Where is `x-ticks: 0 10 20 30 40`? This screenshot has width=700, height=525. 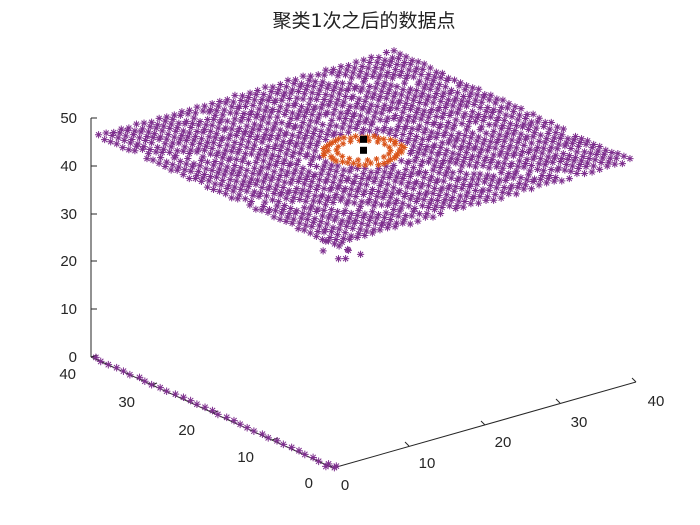 x-ticks: 0 10 20 30 40 is located at coordinates (496, 435).